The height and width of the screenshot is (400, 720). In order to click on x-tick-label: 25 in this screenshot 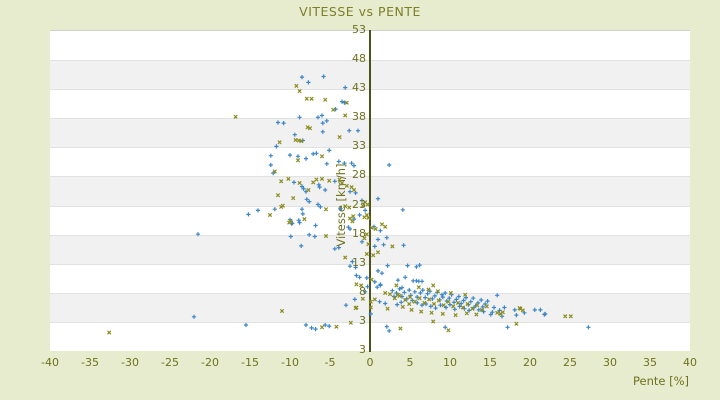, I will do `click(570, 362)`.